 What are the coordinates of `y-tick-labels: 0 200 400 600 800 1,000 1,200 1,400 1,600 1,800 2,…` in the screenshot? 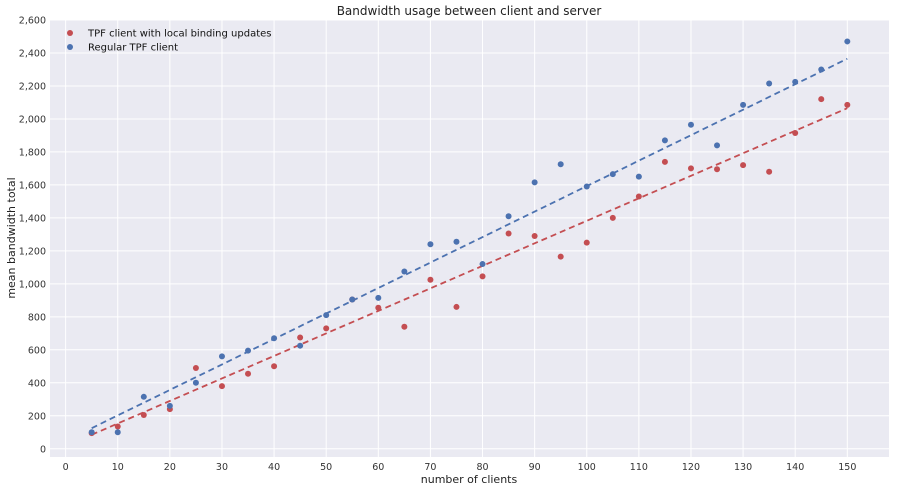 It's located at (32, 236).